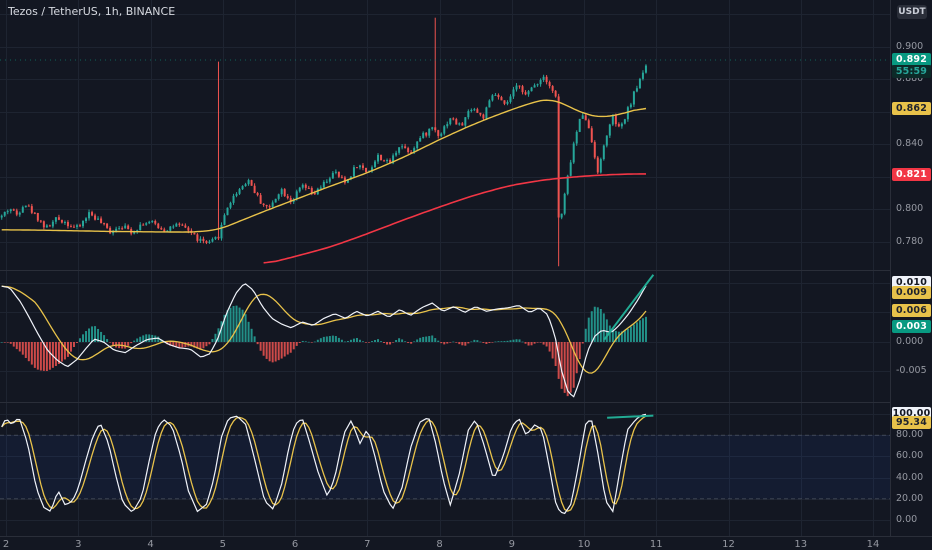  What do you see at coordinates (911, 282) in the screenshot?
I see `price-badge: 0.010` at bounding box center [911, 282].